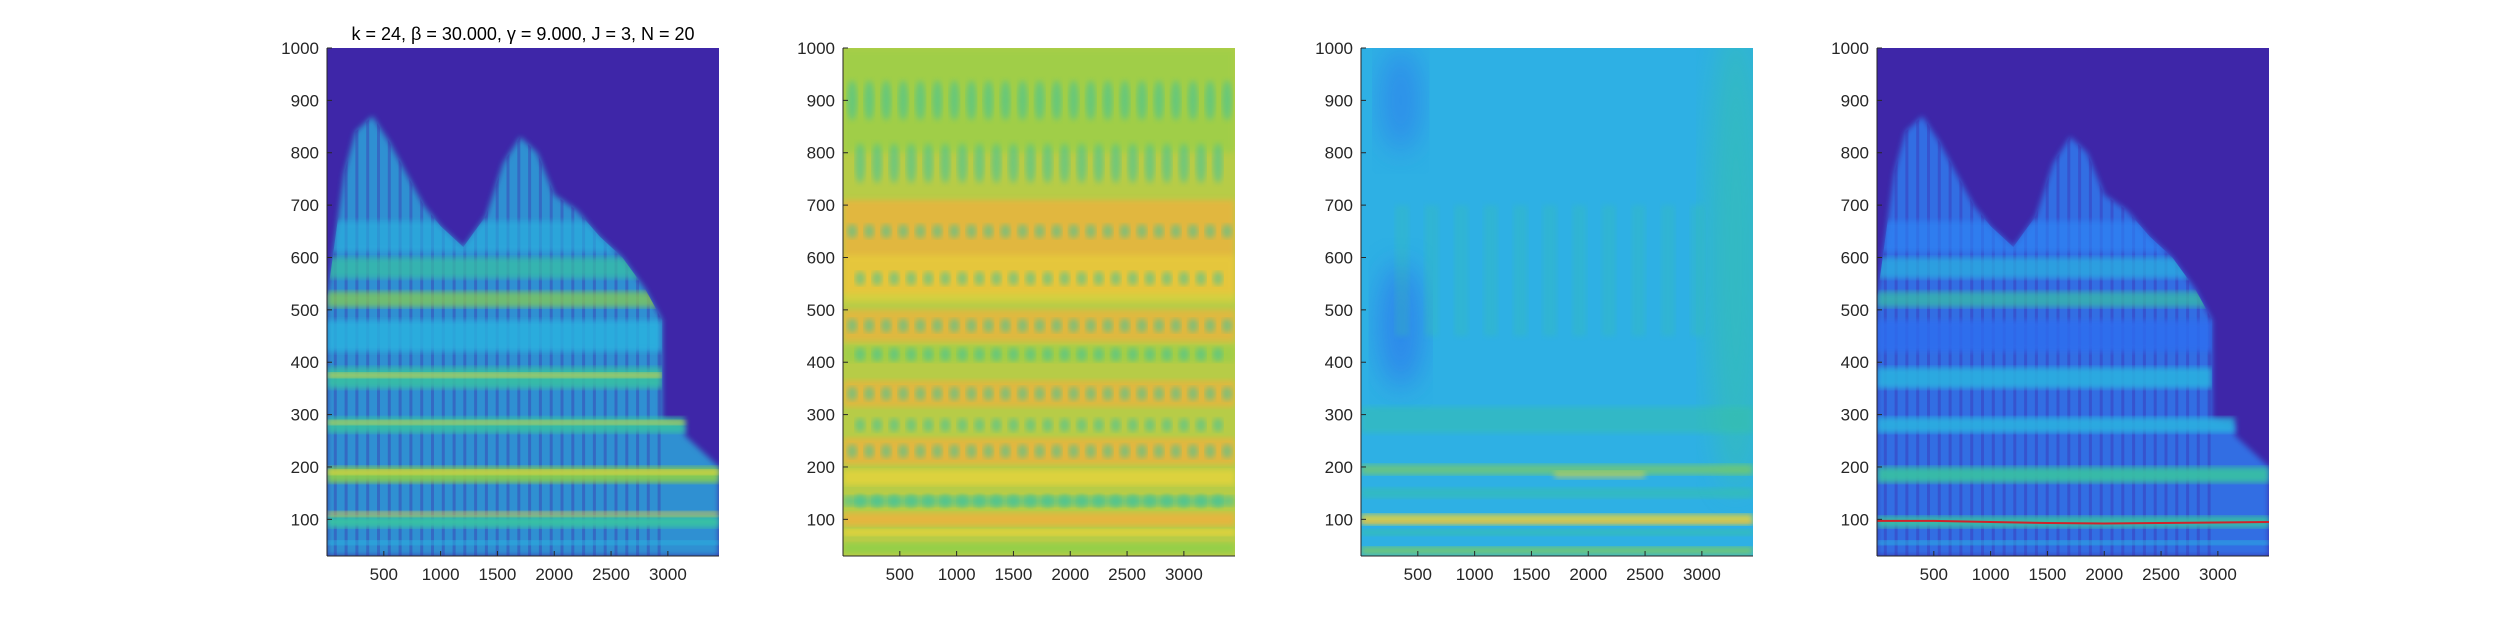 This screenshot has width=2500, height=625. What do you see at coordinates (1402, 271) in the screenshot?
I see `texture-streak` at bounding box center [1402, 271].